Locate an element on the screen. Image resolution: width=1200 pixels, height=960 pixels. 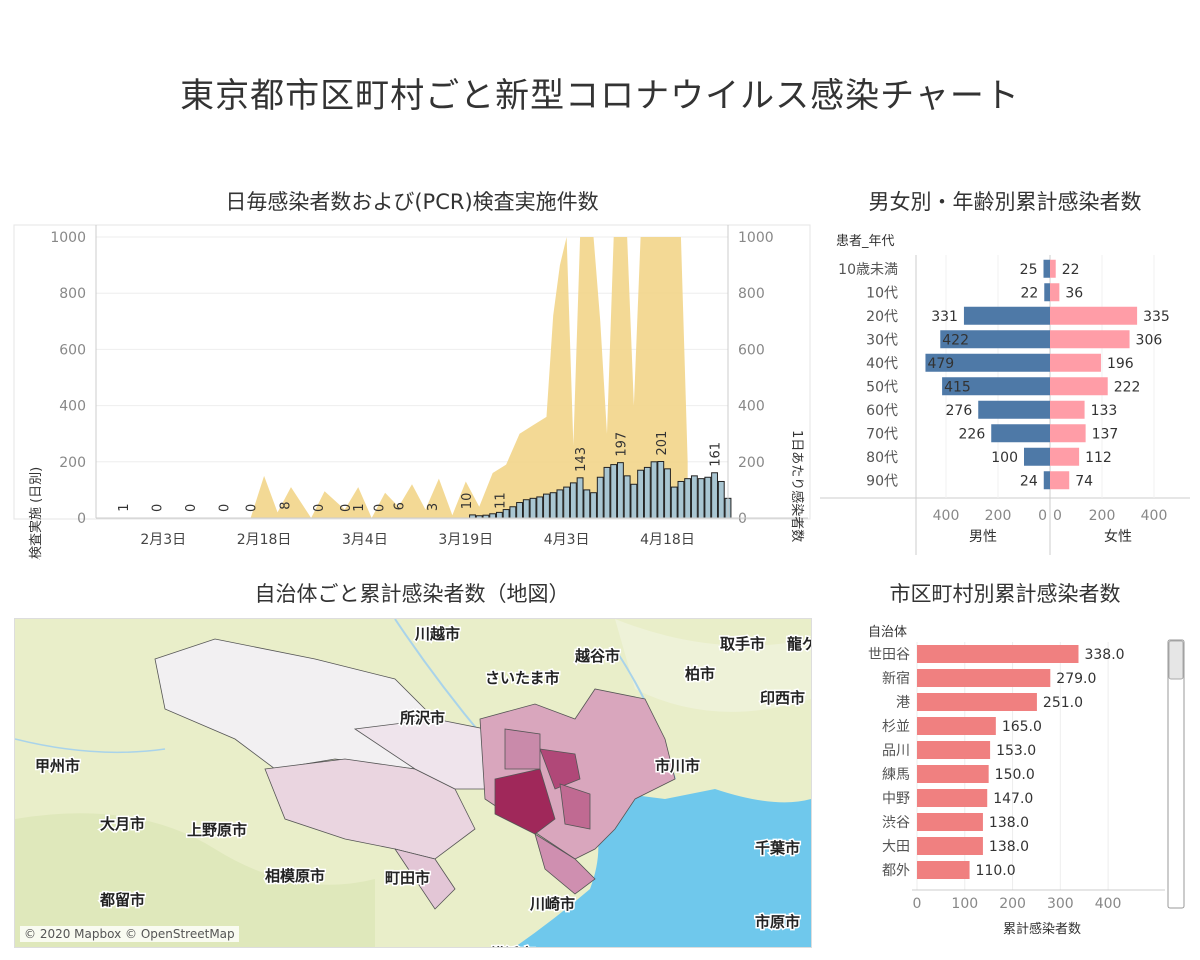
daily-right-tick: 1000 is located at coordinates (756, 238).